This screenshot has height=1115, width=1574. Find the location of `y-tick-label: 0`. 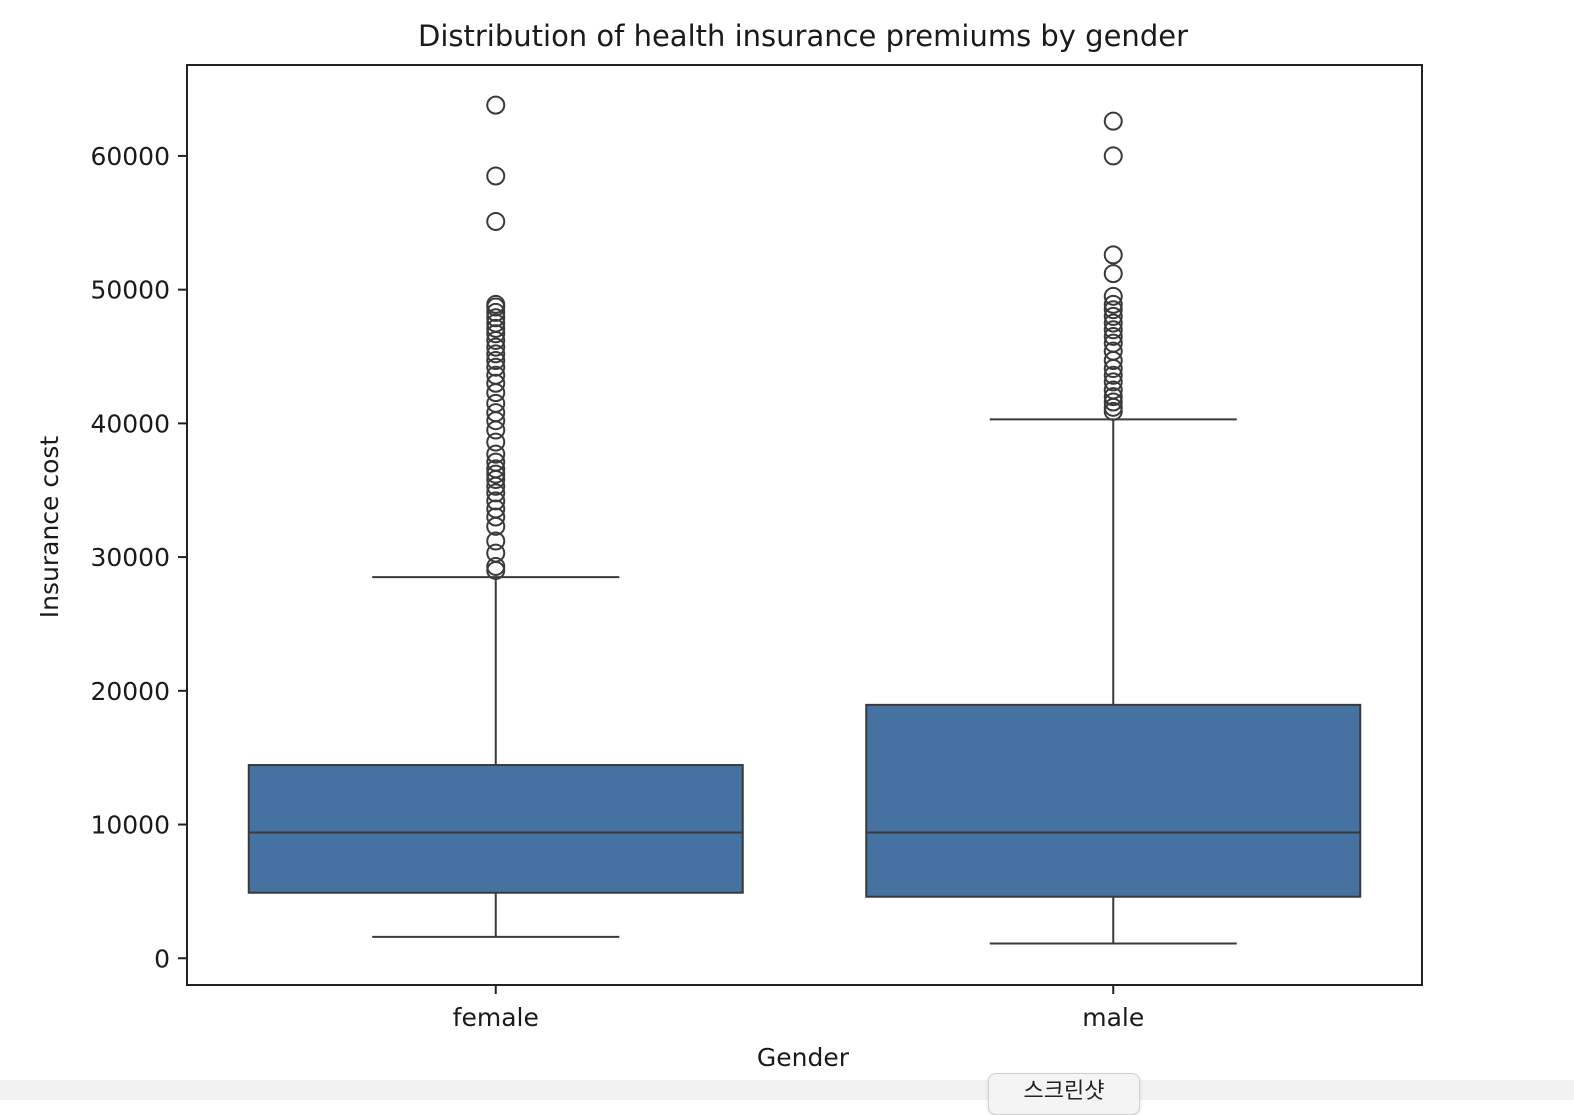

y-tick-label: 0 is located at coordinates (162, 958).